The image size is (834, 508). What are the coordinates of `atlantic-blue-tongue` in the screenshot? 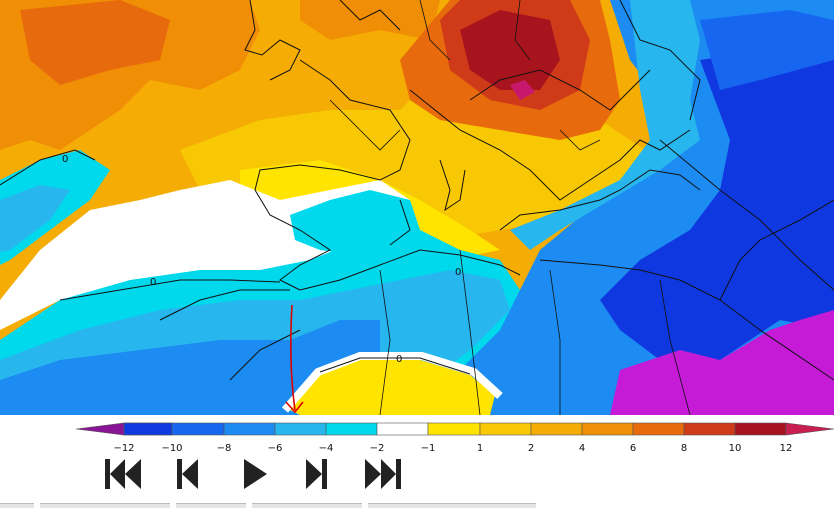 It's located at (35, 218).